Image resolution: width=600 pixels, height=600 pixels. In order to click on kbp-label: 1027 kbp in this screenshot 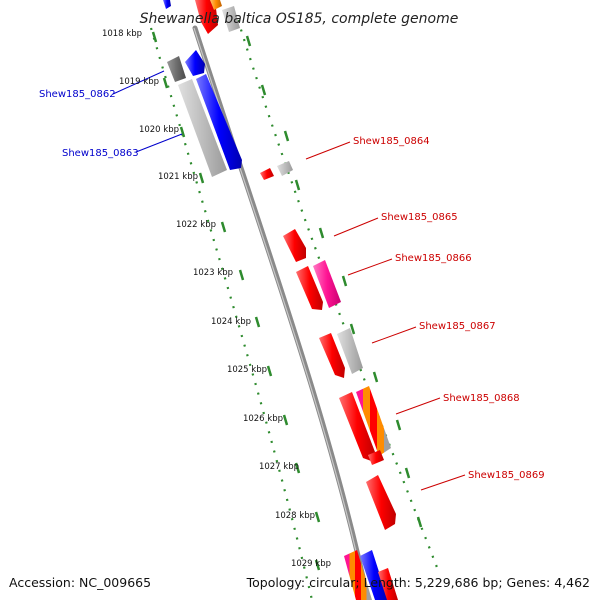, I will do `click(279, 467)`.